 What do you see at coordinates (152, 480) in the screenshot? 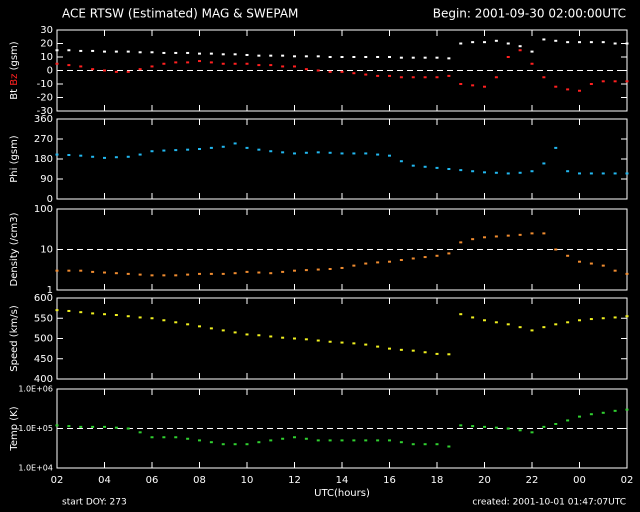
I see `x-tick-label: 06` at bounding box center [152, 480].